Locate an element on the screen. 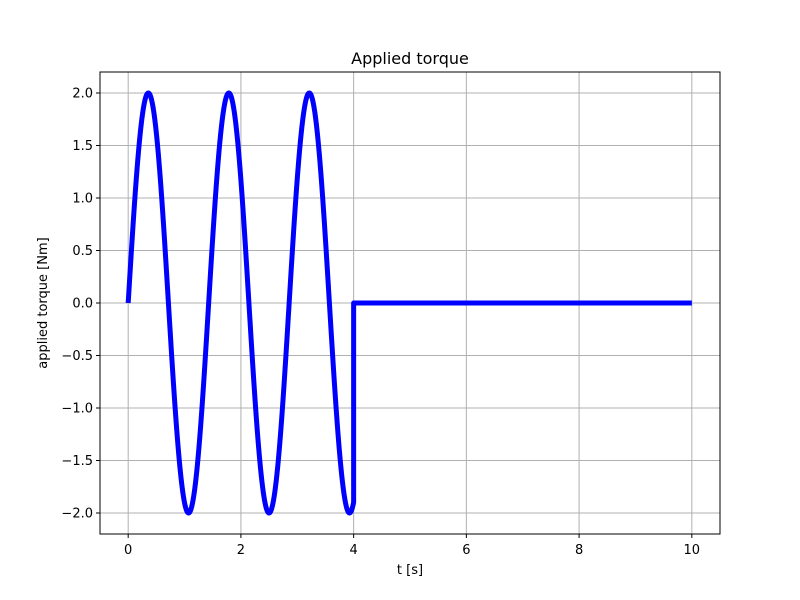 The height and width of the screenshot is (600, 800). x-axis-label: t [s] is located at coordinates (410, 570).